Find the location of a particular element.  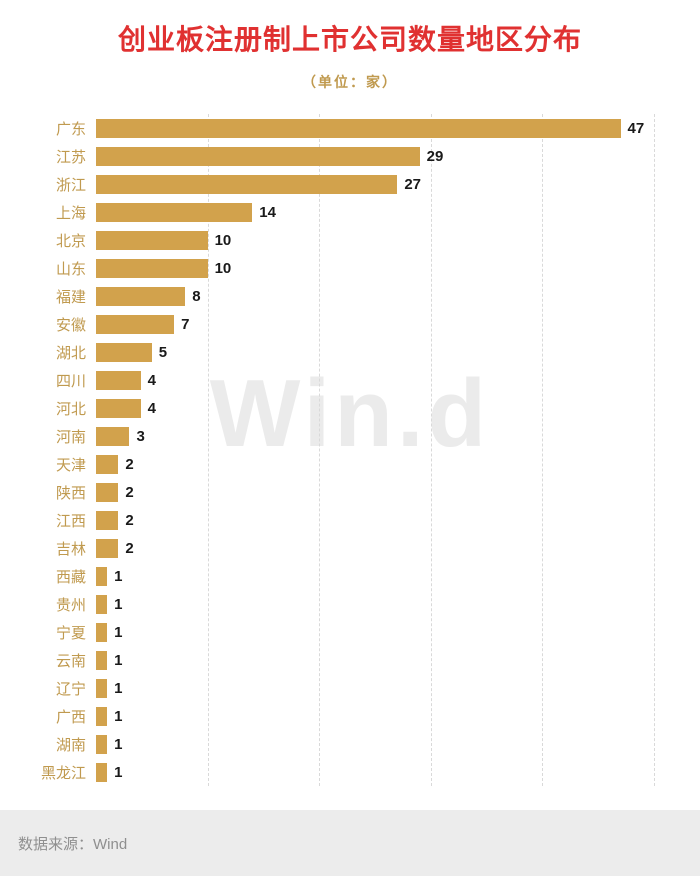

bar-row: 河南 3 is located at coordinates (355, 436).